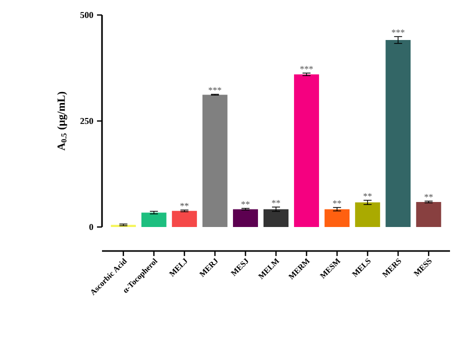 Image resolution: width=474 pixels, height=338 pixels. Describe the element at coordinates (91, 227) in the screenshot. I see `y-tick-label: 0` at that location.